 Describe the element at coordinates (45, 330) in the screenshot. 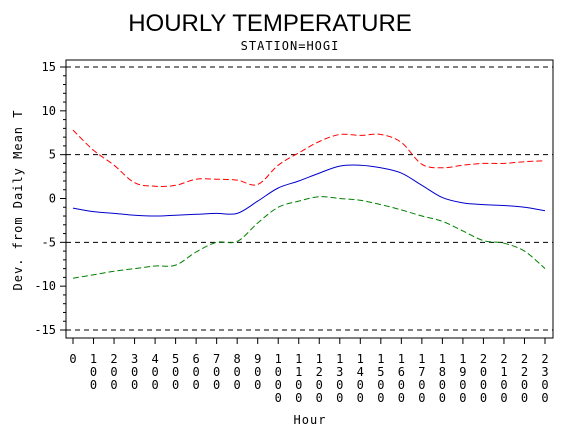

I see `y-tick-label: -15` at that location.